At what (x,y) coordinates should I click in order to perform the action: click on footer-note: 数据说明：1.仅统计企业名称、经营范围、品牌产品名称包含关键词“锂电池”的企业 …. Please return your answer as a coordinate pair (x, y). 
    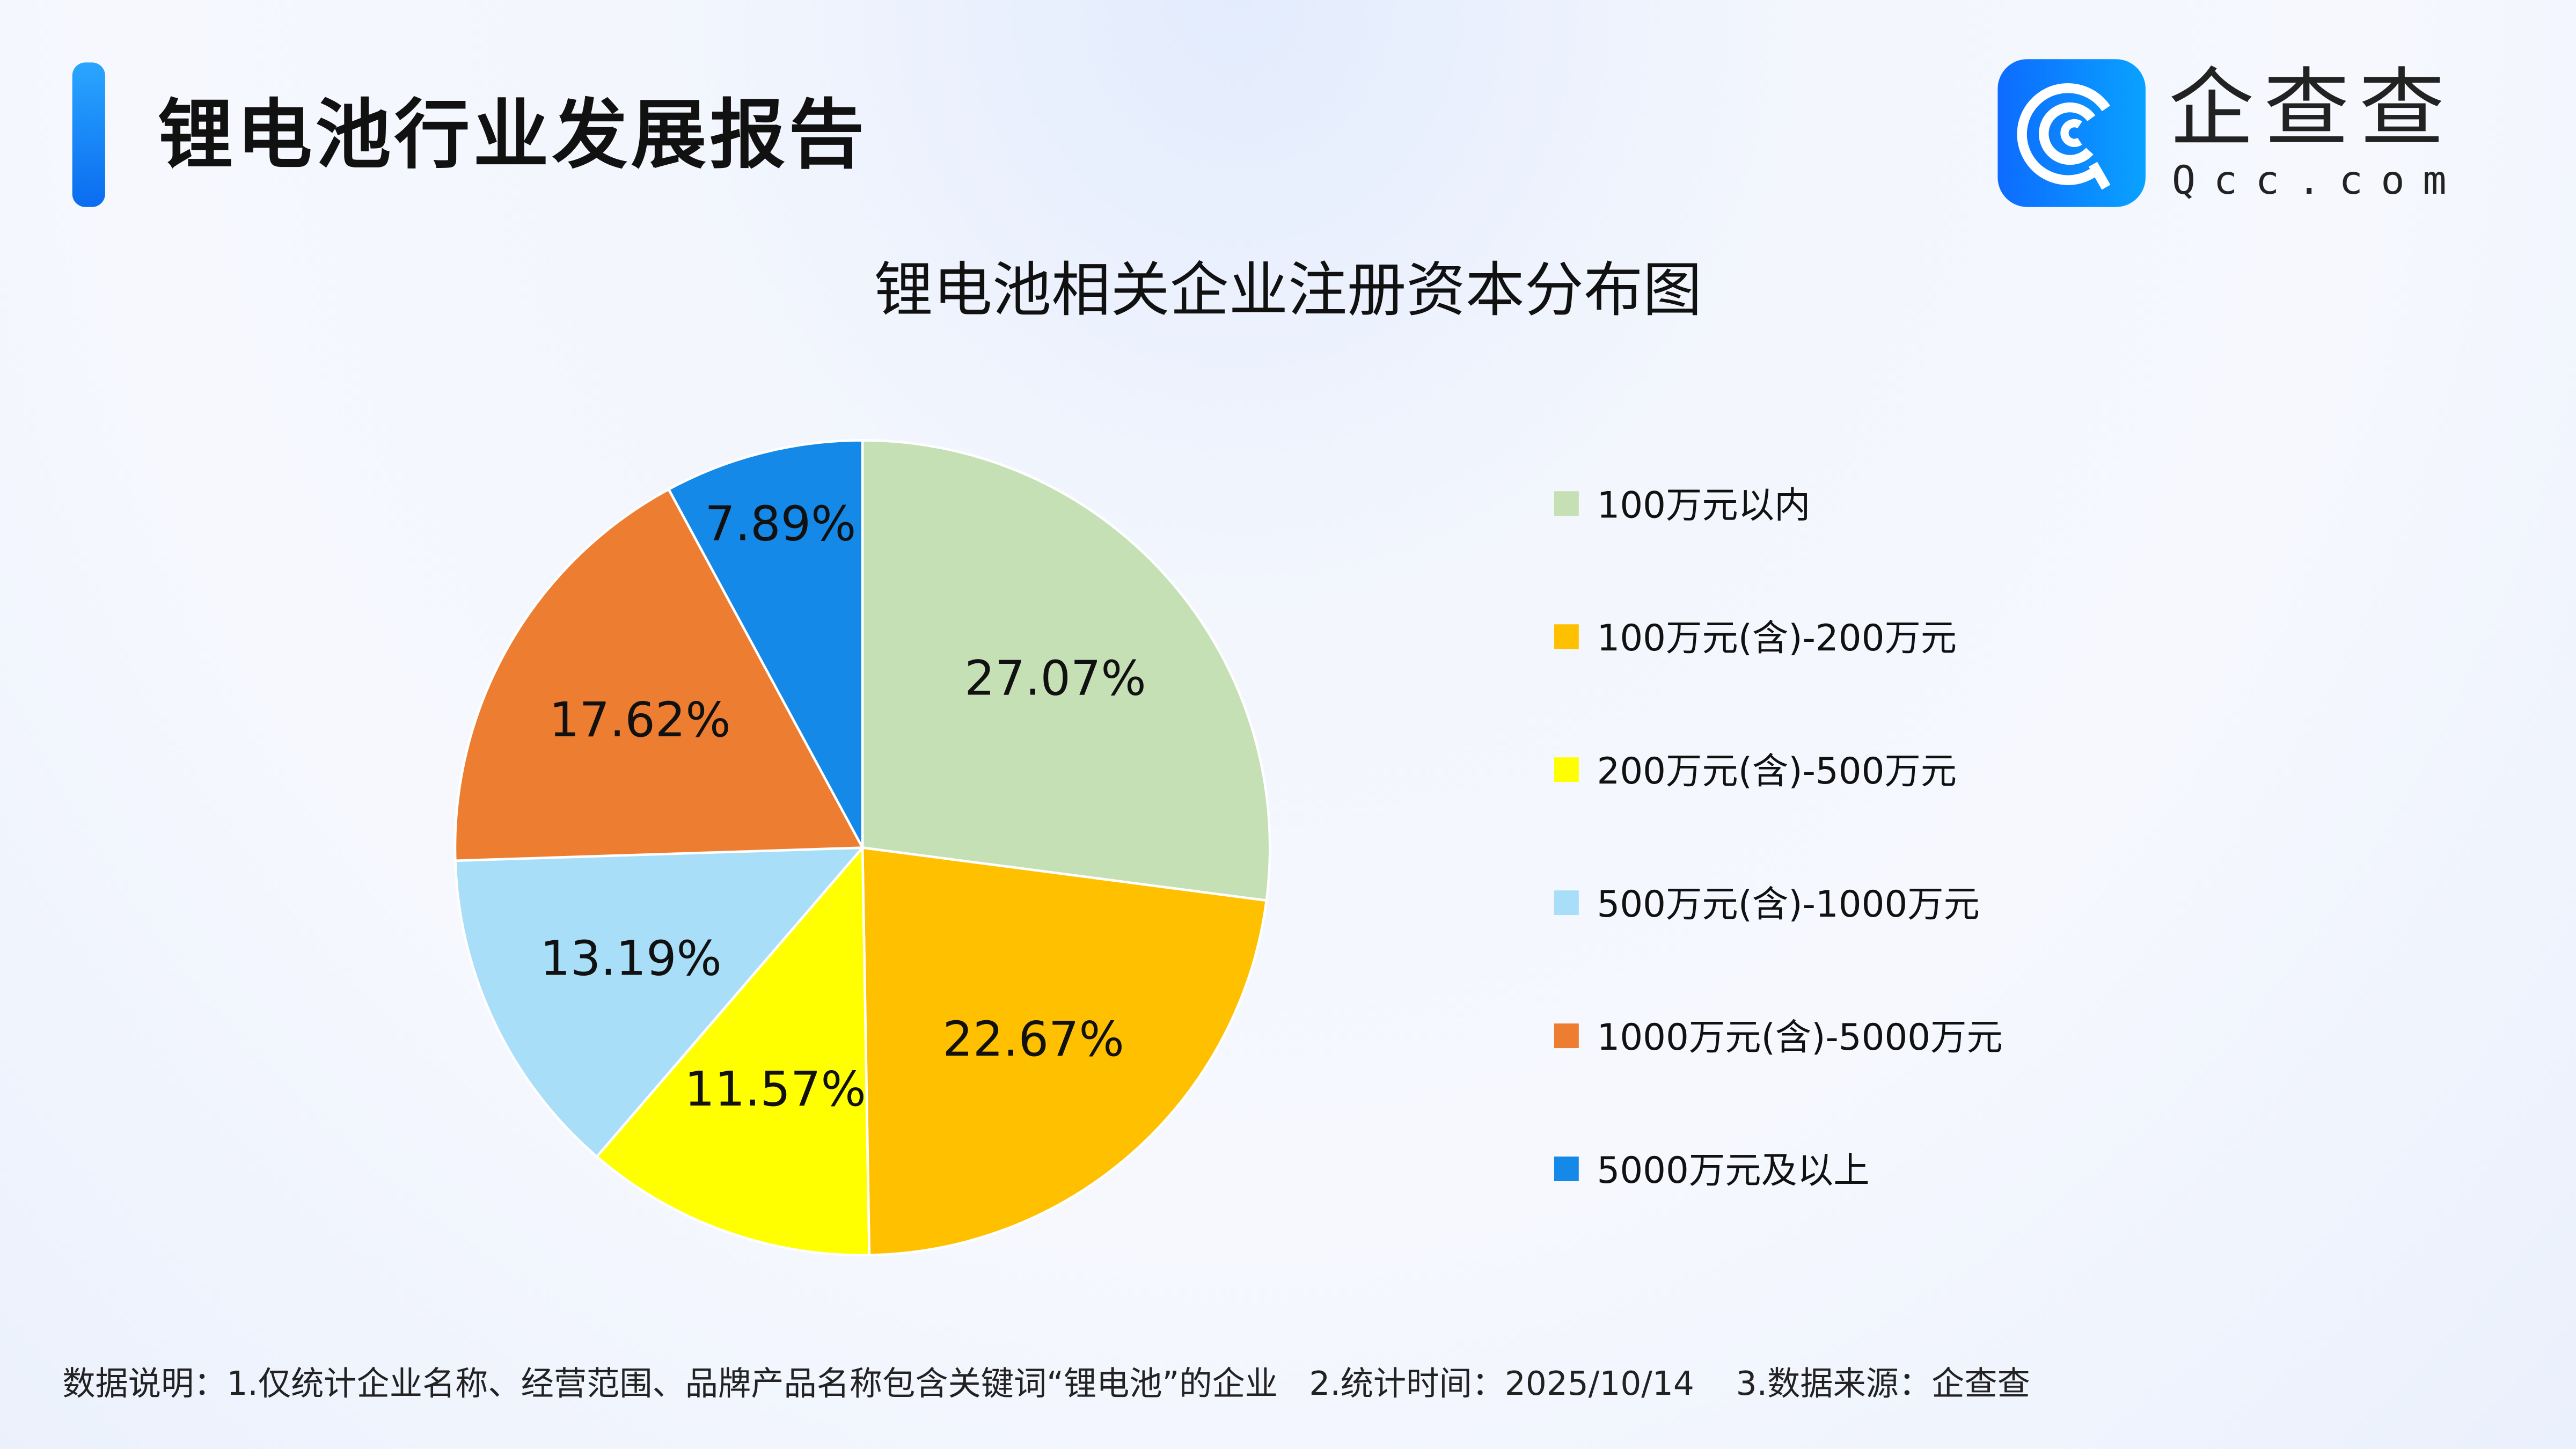
    Looking at the image, I should click on (1046, 1383).